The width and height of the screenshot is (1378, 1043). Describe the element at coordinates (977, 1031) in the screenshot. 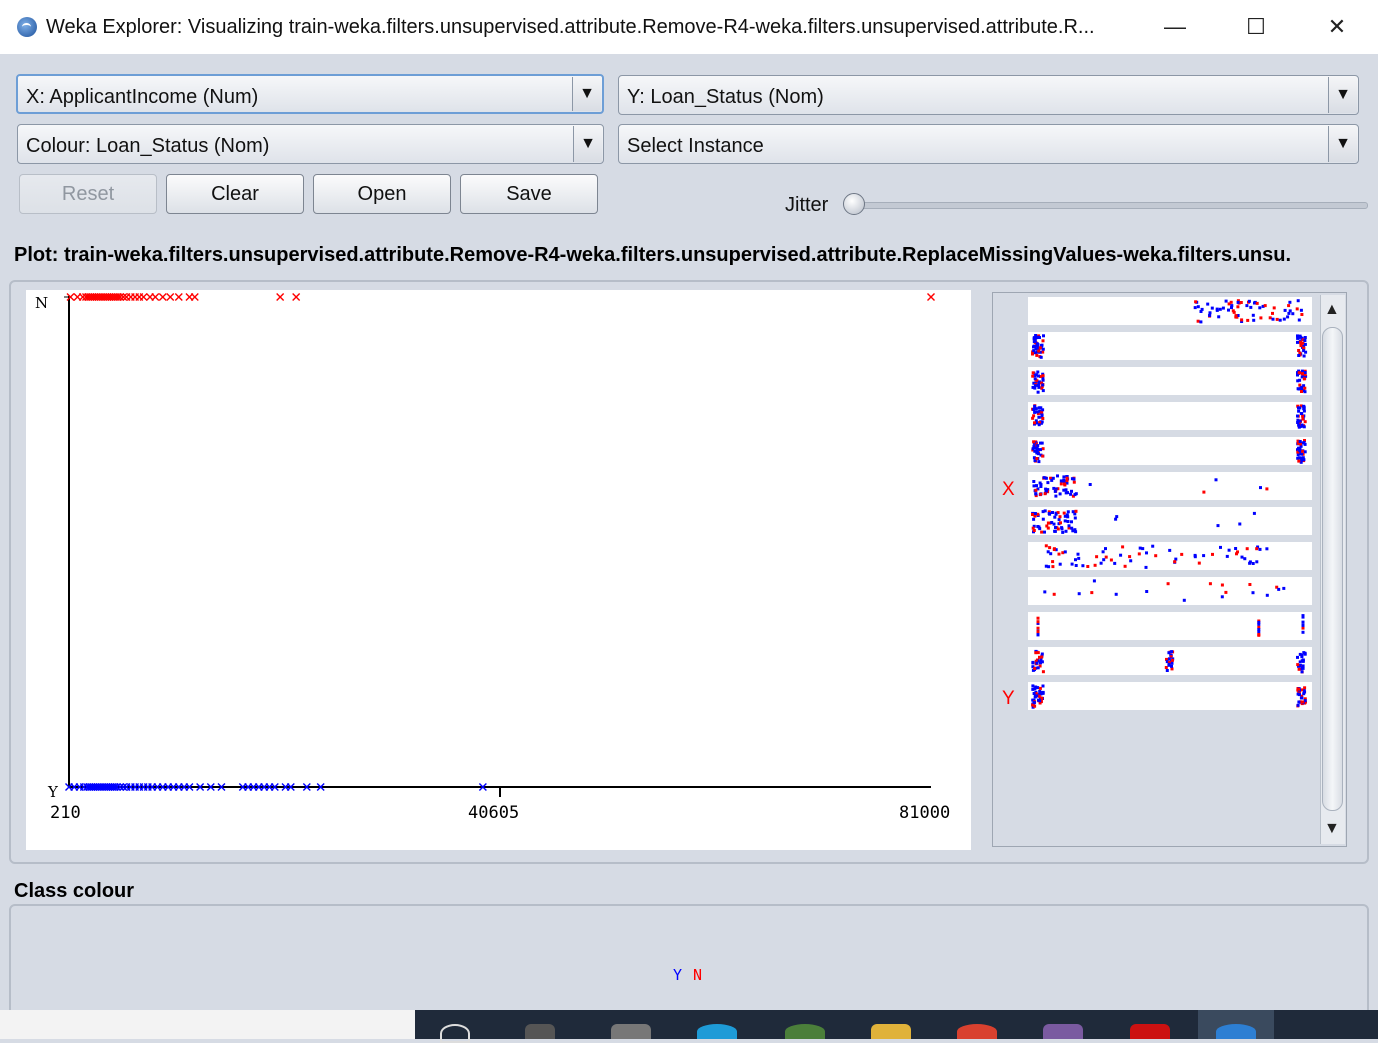

I see `chrome-icon` at that location.